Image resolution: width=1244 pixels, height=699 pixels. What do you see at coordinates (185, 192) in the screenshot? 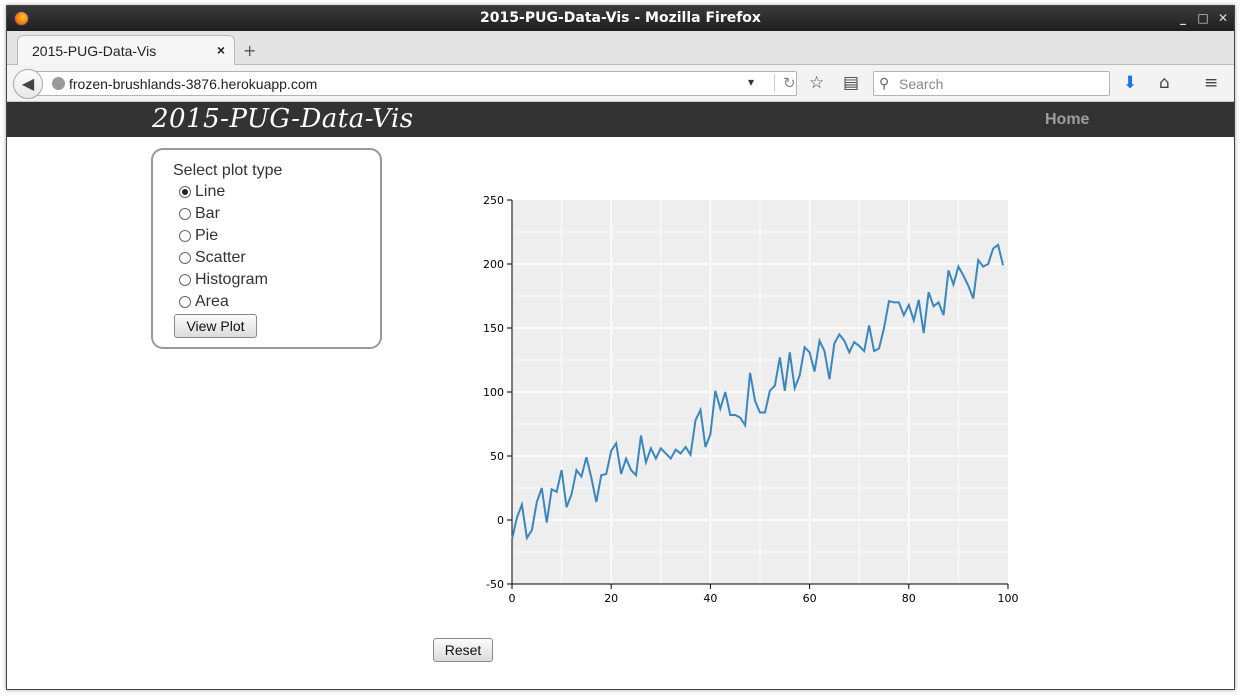
I see `radio-line` at bounding box center [185, 192].